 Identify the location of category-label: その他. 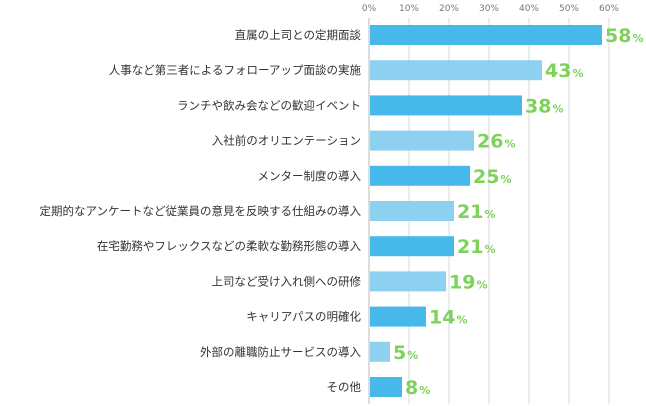
(344, 387).